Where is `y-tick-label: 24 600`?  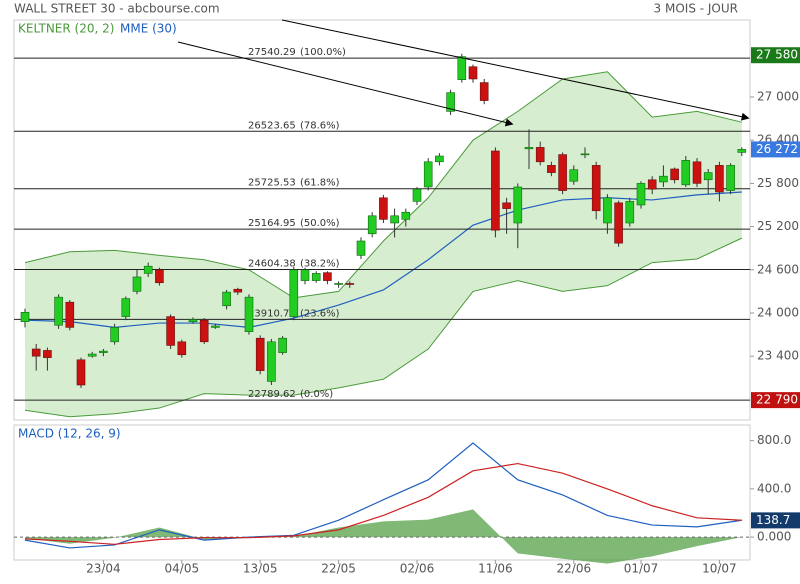 y-tick-label: 24 600 is located at coordinates (778, 269).